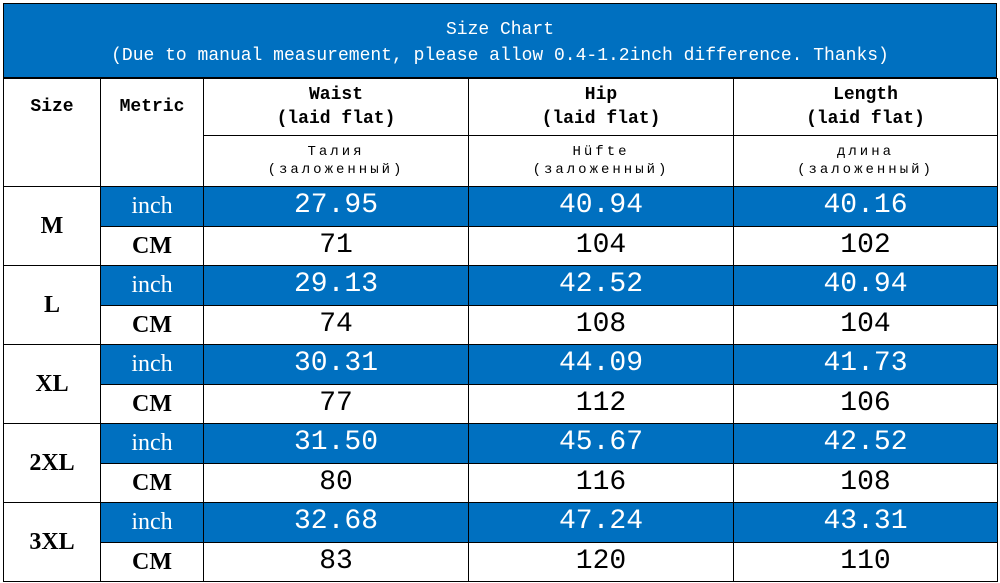 The height and width of the screenshot is (583, 1000). What do you see at coordinates (336, 245) in the screenshot?
I see `value-cell: 71` at bounding box center [336, 245].